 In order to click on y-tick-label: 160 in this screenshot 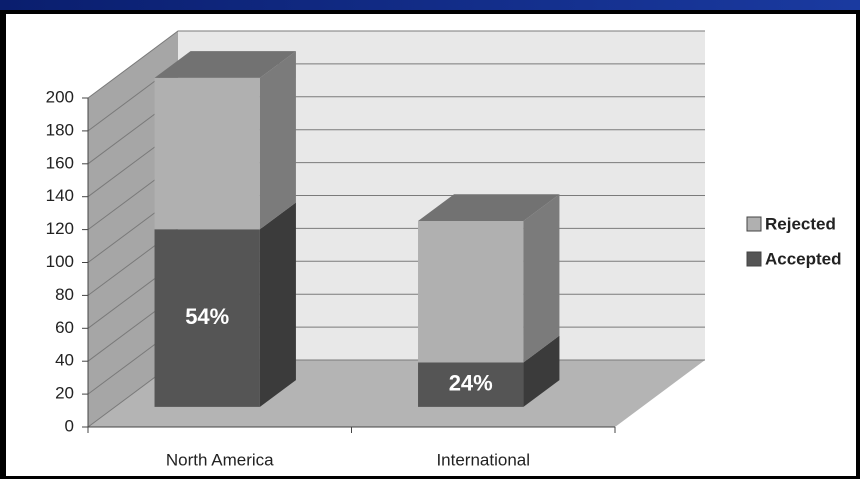, I will do `click(60, 162)`.